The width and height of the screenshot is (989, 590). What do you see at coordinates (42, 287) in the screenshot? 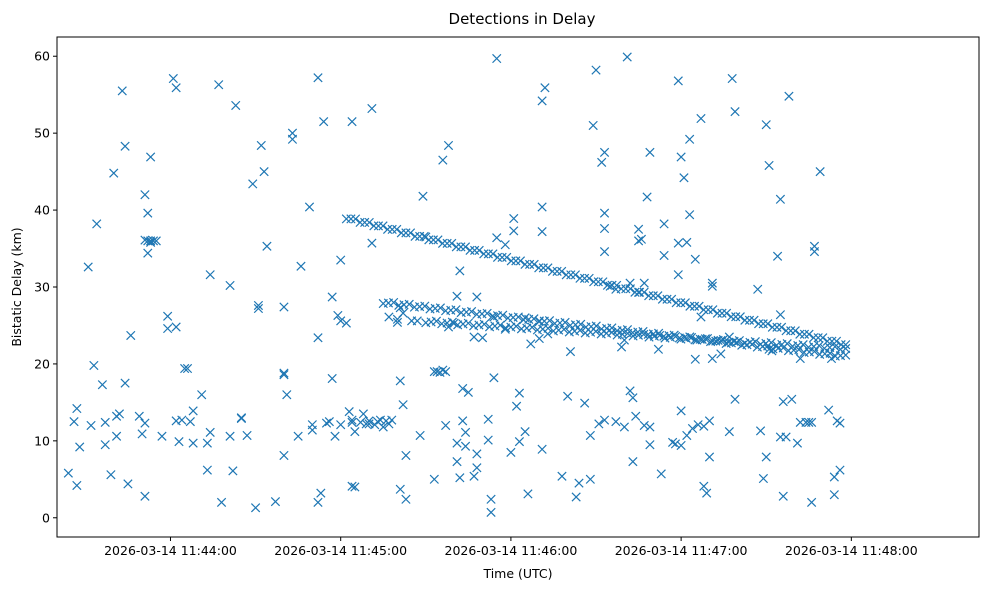
I see `y-tick-label: 30` at bounding box center [42, 287].